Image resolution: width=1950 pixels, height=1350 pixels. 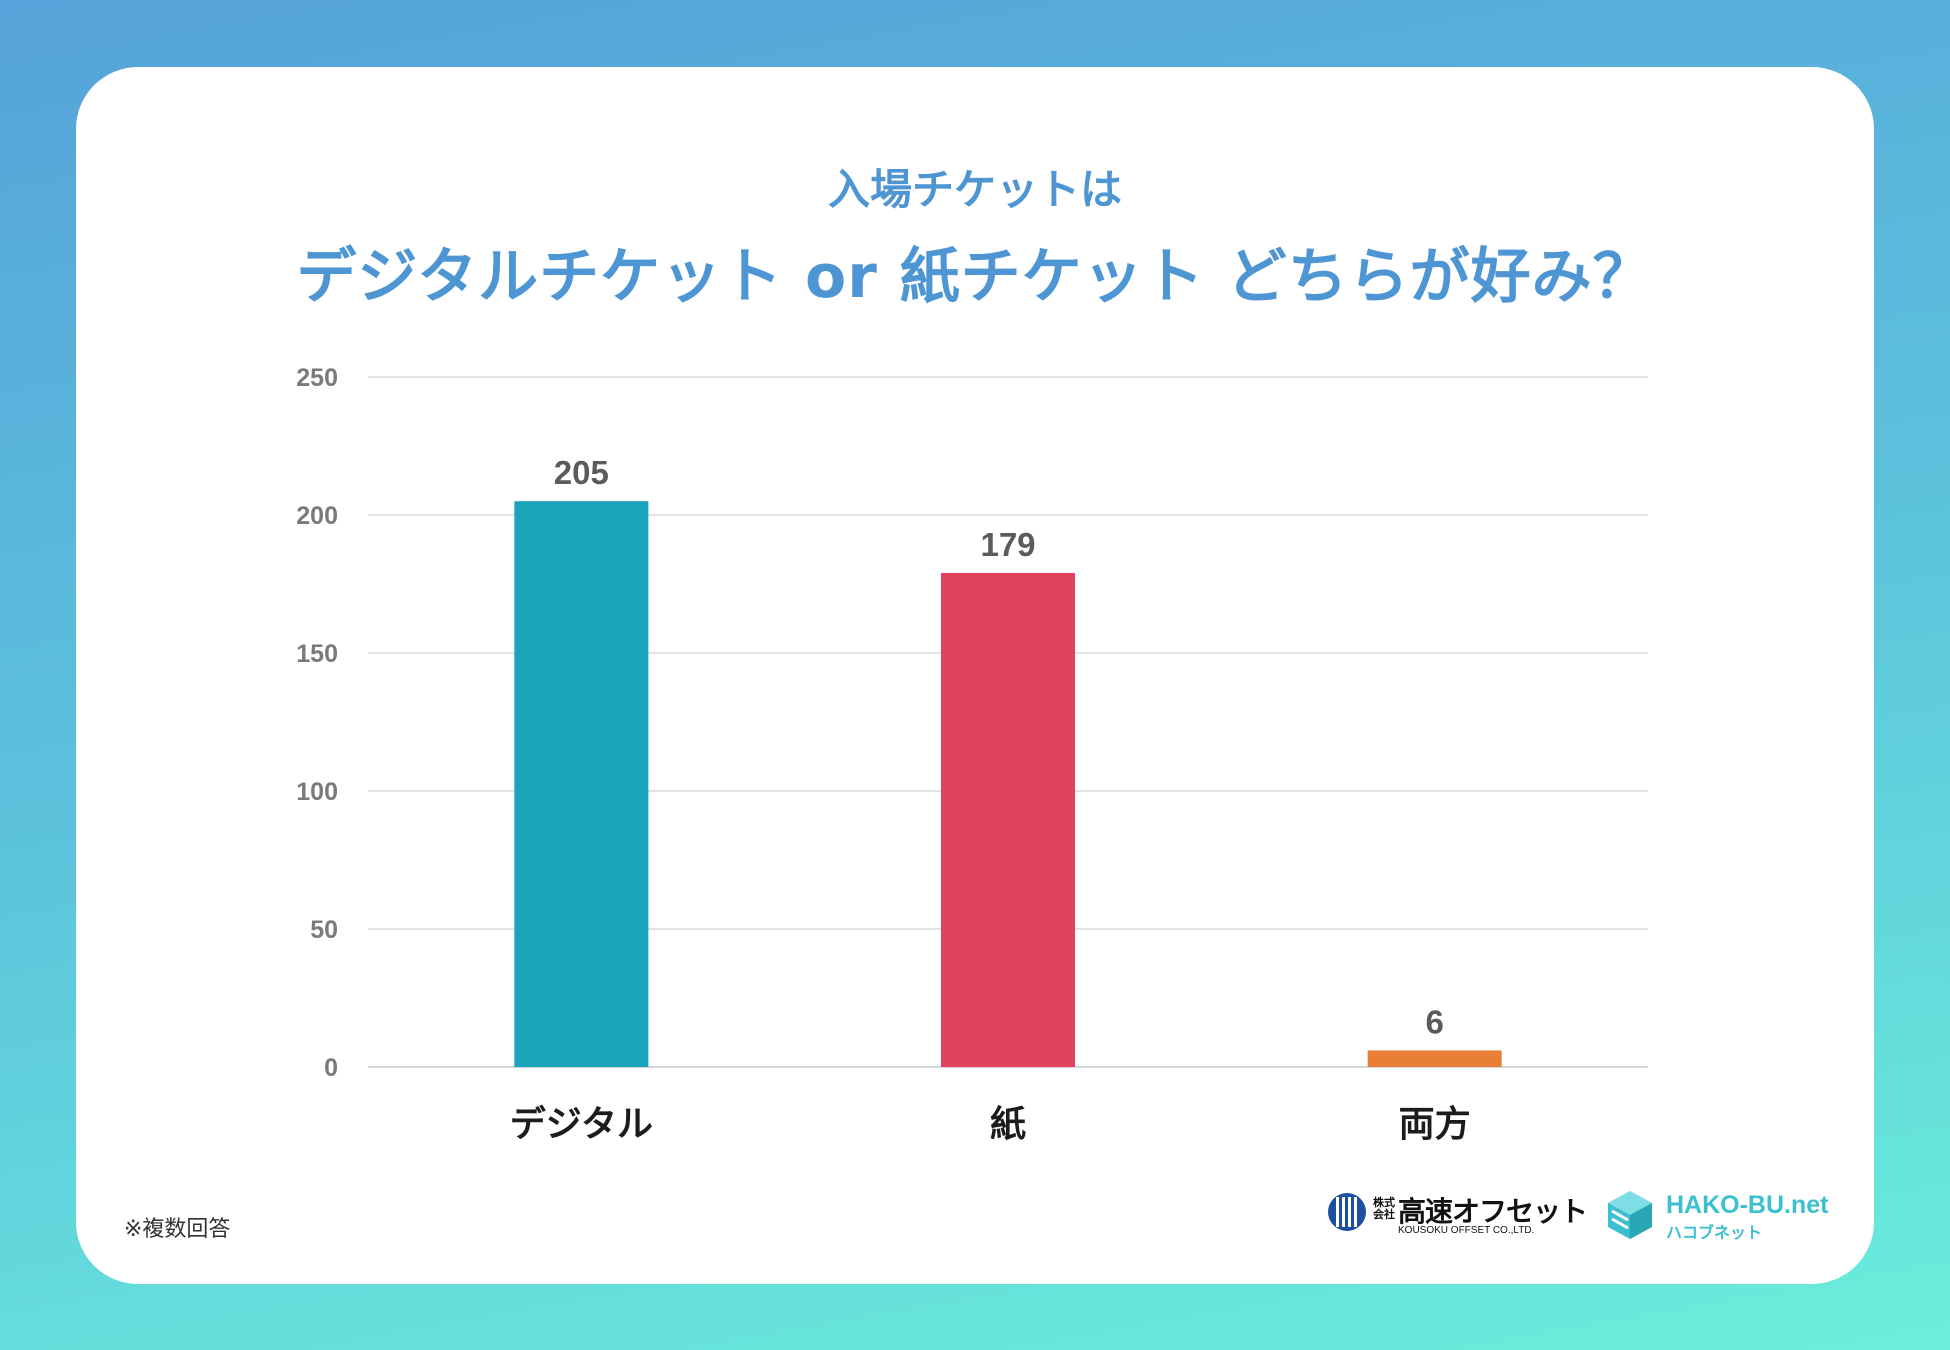 What do you see at coordinates (1347, 1212) in the screenshot?
I see `kousoku-mark-icon` at bounding box center [1347, 1212].